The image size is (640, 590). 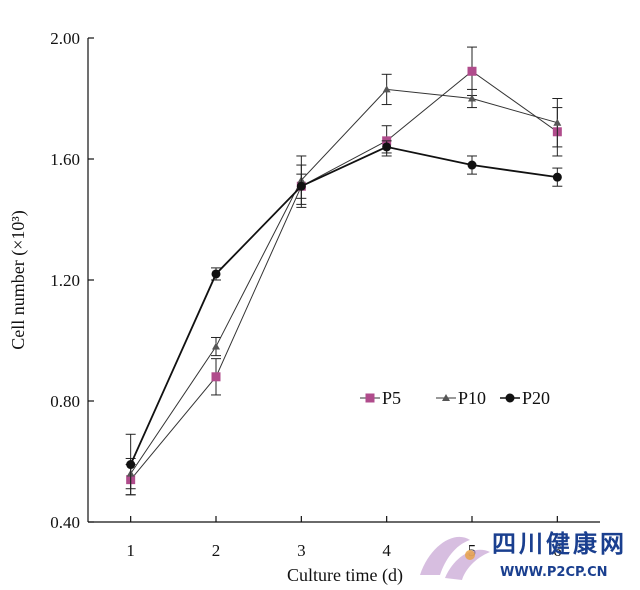 What do you see at coordinates (216, 550) in the screenshot?
I see `x-tick-label: 2` at bounding box center [216, 550].